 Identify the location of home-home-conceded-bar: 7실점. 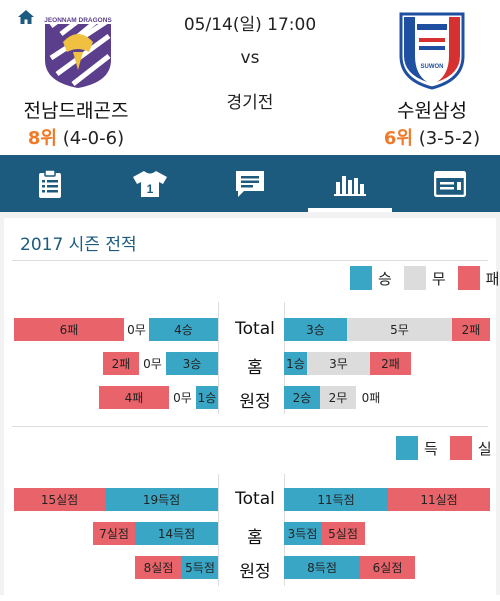
(114, 533).